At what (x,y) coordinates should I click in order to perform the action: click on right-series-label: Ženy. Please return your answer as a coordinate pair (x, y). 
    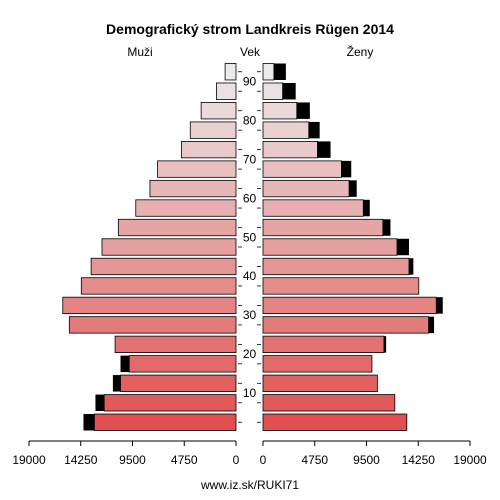
    Looking at the image, I should click on (360, 51).